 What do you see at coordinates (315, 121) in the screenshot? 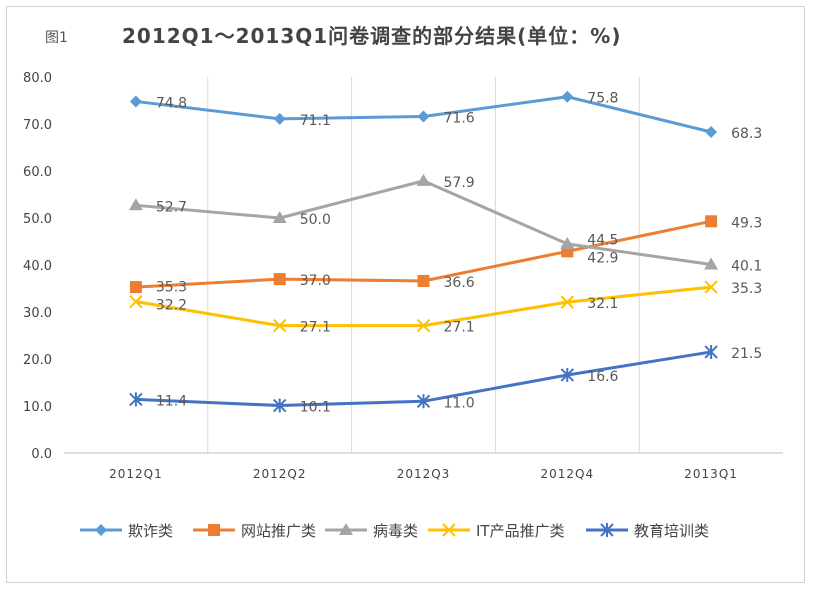
I see `data-label: 71.1` at bounding box center [315, 121].